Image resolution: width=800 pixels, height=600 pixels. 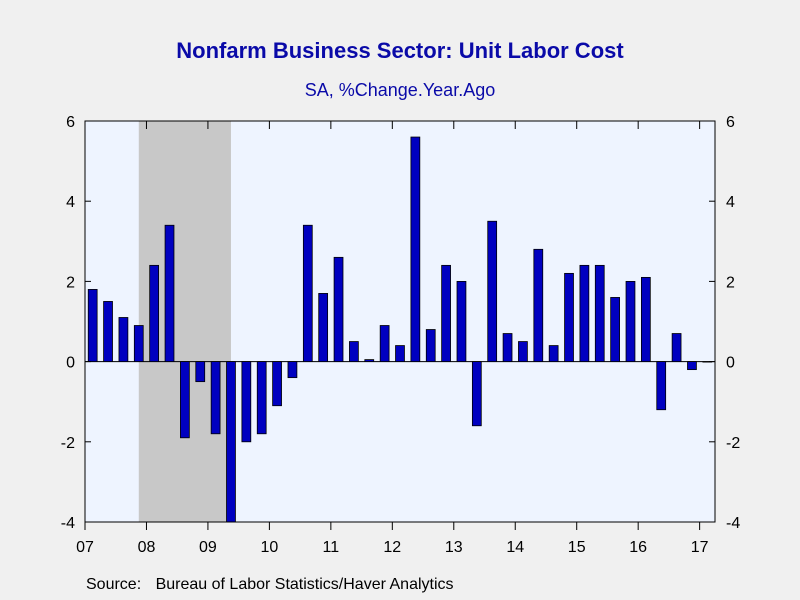 I want to click on bar-2014Q1, so click(x=523, y=351).